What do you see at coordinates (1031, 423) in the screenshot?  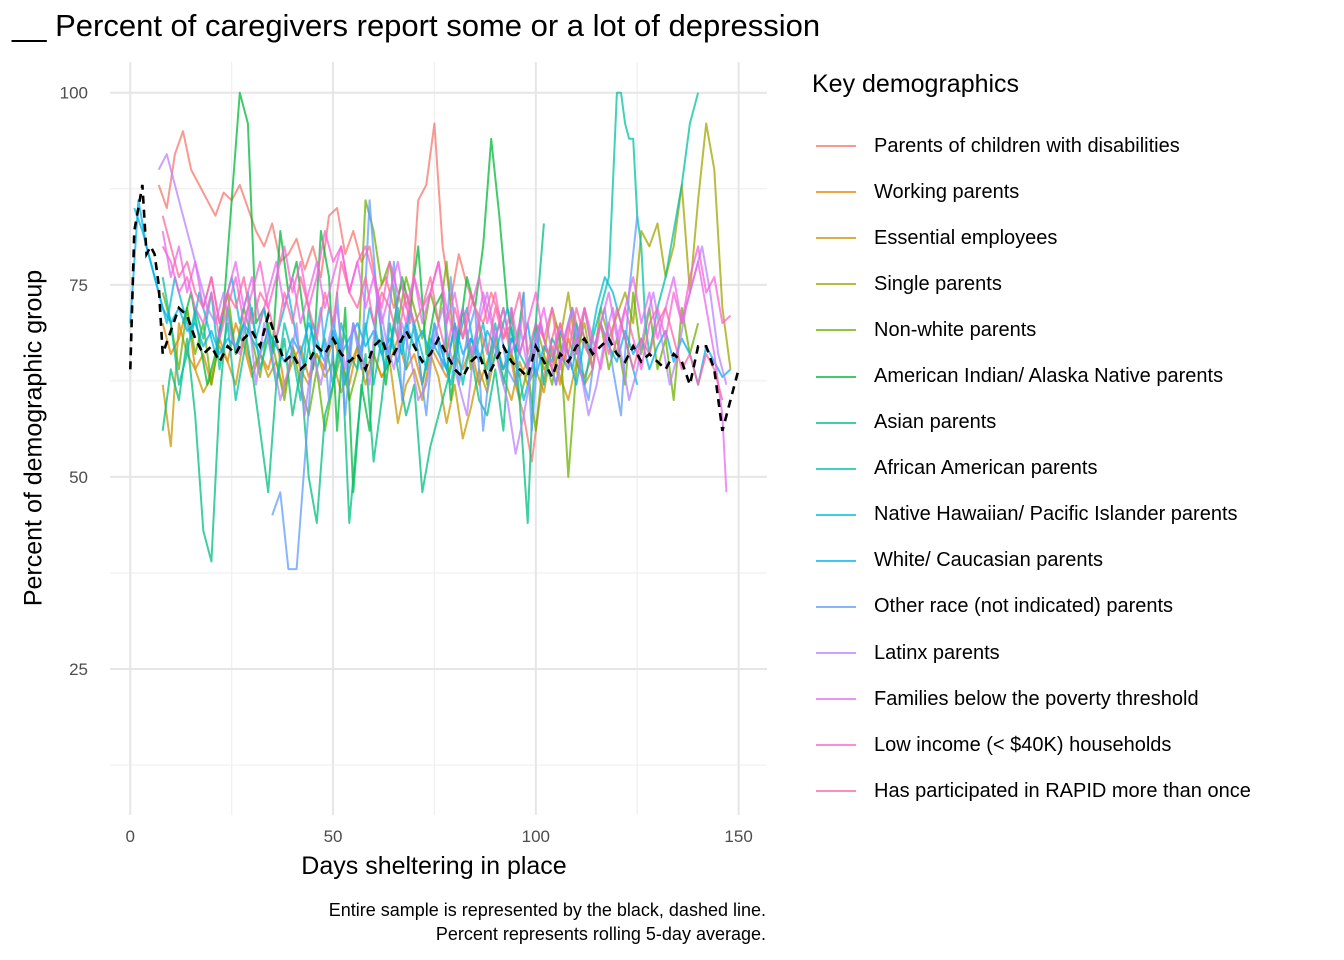 I see `legend-item: Asian parents` at bounding box center [1031, 423].